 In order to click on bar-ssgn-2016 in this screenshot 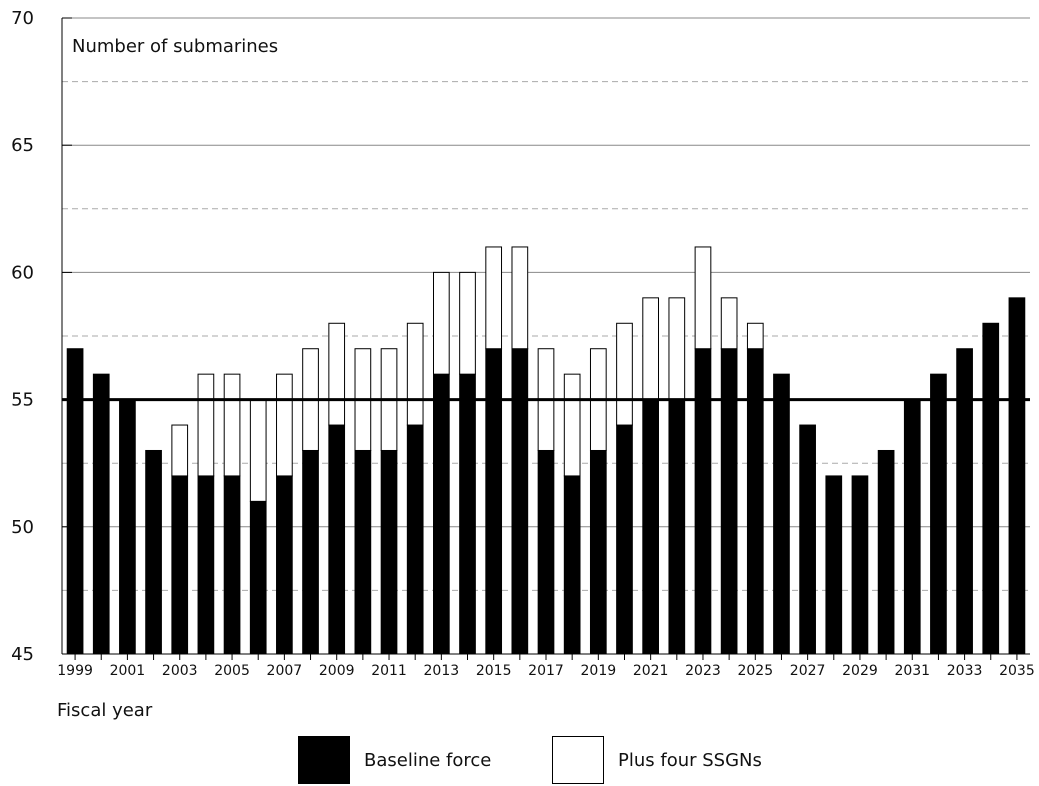, I will do `click(520, 298)`.